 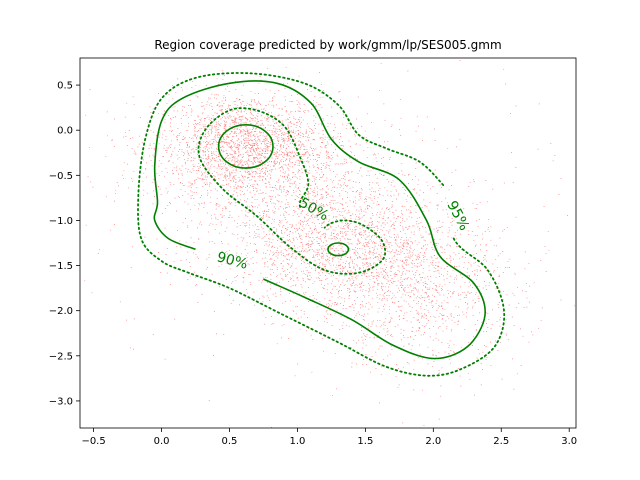 What do you see at coordinates (93, 441) in the screenshot?
I see `x-tick-label: −0.5` at bounding box center [93, 441].